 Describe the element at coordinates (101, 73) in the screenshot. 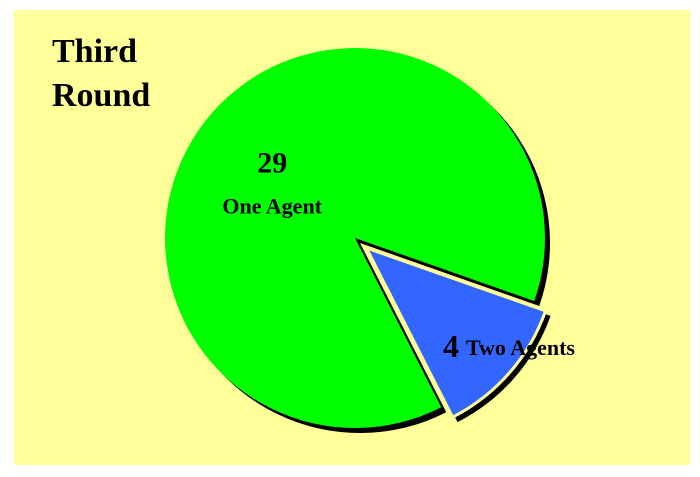

I see `chart-title: Third Round` at that location.